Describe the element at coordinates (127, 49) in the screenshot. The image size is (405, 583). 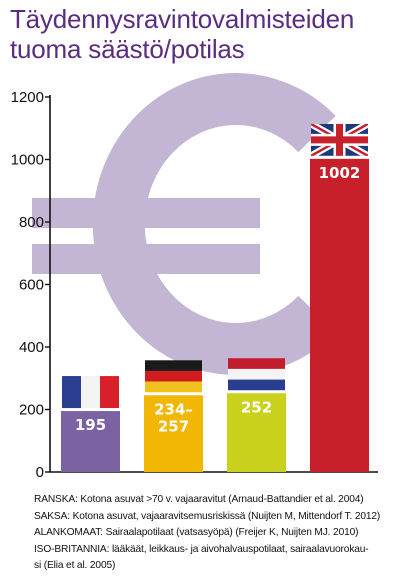
I see `title-line-2: tuoma säästö/potilas` at that location.